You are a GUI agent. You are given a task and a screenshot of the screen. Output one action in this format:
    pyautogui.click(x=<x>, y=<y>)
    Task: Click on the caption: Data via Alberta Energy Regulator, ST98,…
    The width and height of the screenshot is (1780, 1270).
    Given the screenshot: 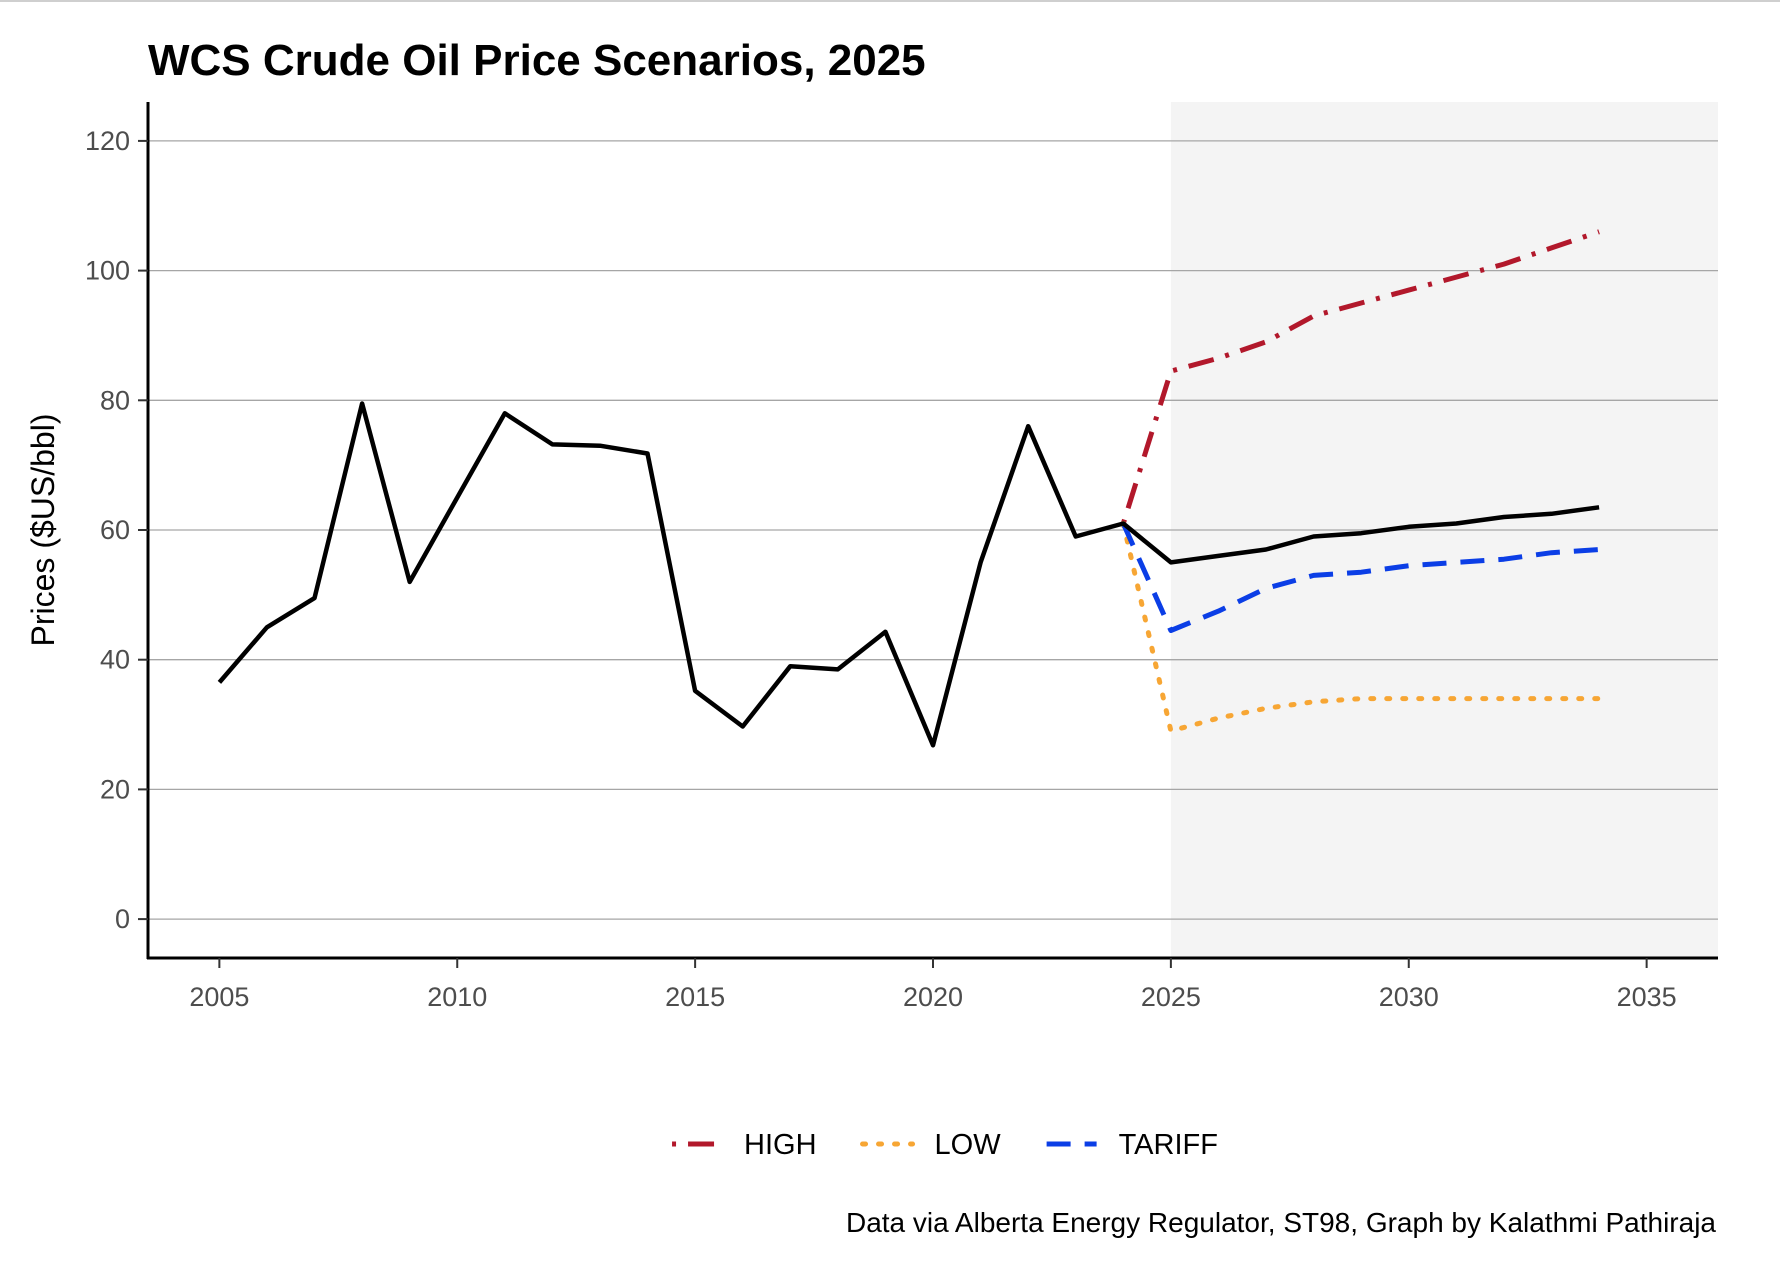 What is the action you would take?
    pyautogui.click(x=1281, y=1222)
    